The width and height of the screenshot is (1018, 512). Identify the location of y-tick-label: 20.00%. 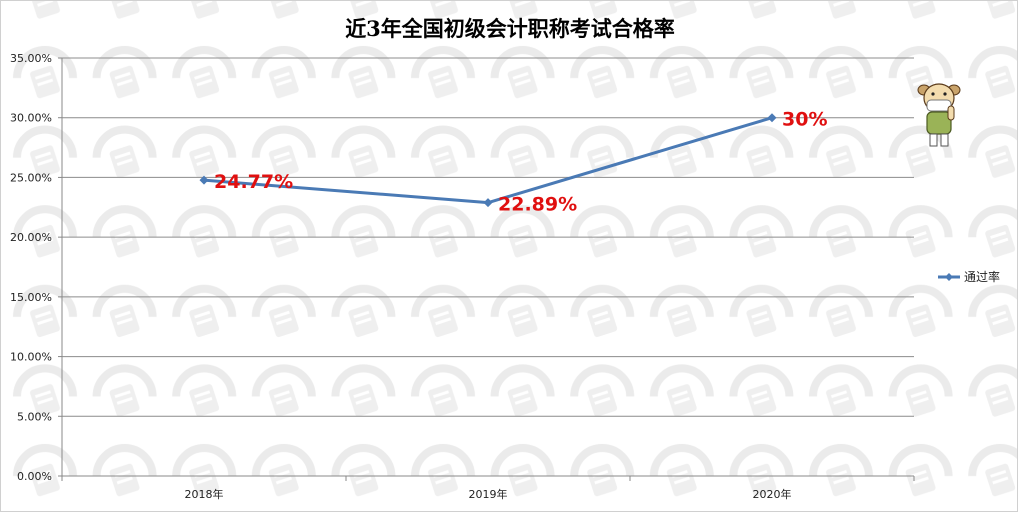
(31, 237).